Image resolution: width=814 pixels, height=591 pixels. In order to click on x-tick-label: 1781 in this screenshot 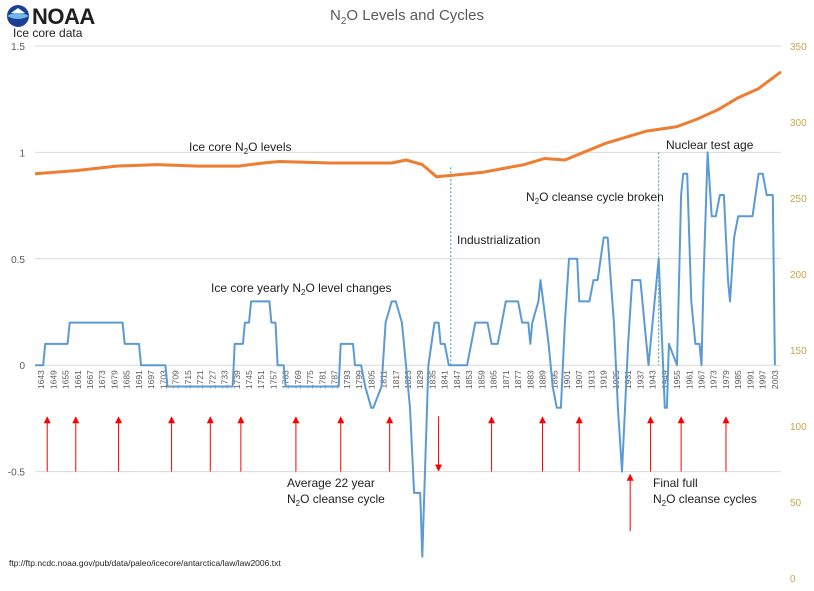, I will do `click(322, 379)`.